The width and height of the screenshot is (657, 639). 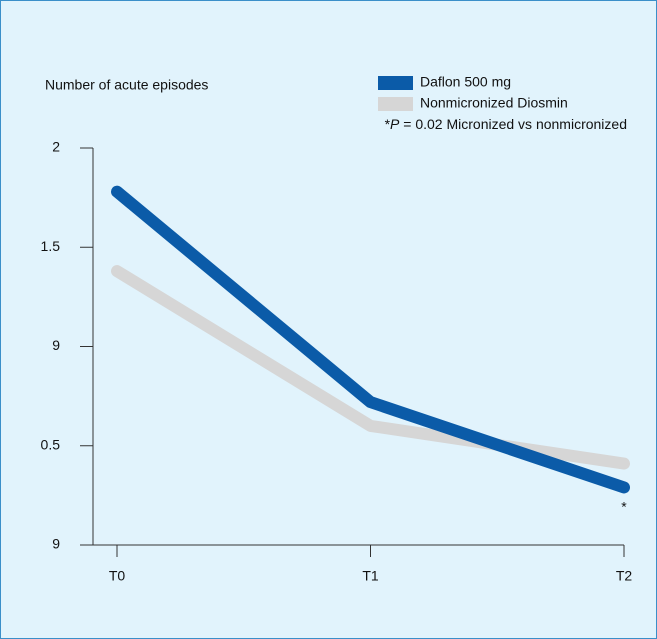 What do you see at coordinates (395, 124) in the screenshot?
I see `note-symbol: P` at bounding box center [395, 124].